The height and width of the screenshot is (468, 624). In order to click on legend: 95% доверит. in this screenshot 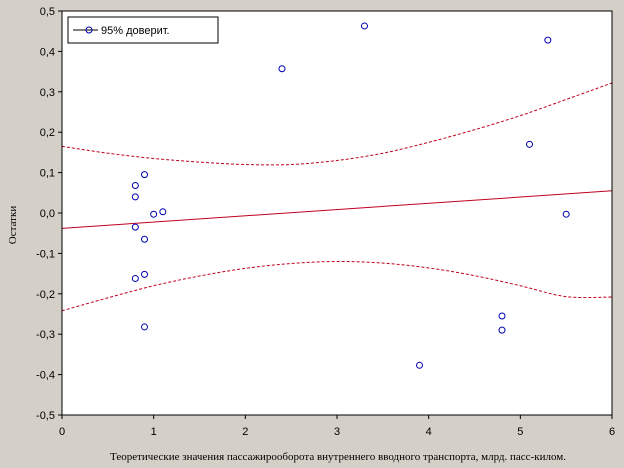, I will do `click(143, 30)`.